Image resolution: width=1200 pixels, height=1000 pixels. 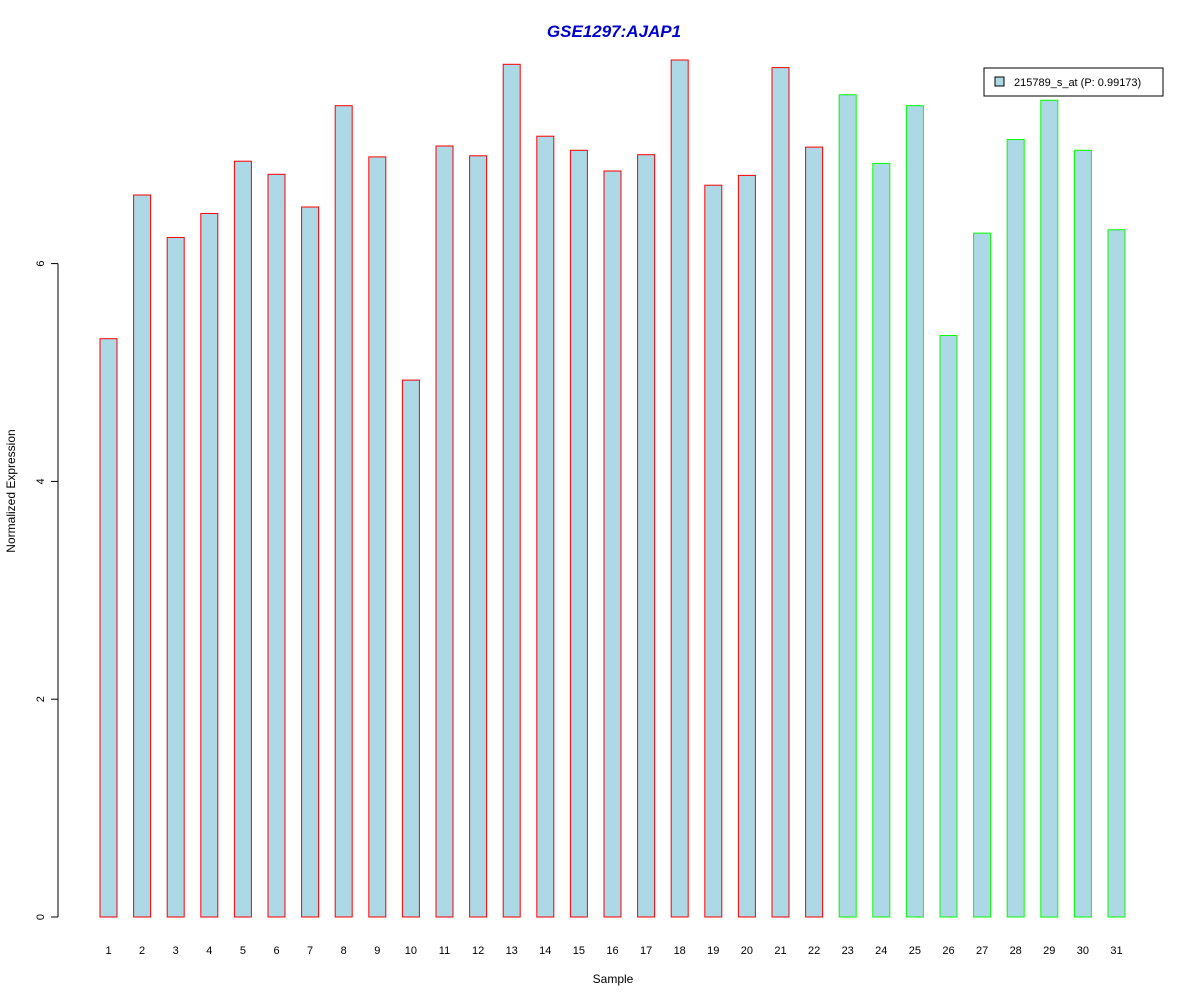 What do you see at coordinates (478, 951) in the screenshot?
I see `x-tick-label: 12` at bounding box center [478, 951].